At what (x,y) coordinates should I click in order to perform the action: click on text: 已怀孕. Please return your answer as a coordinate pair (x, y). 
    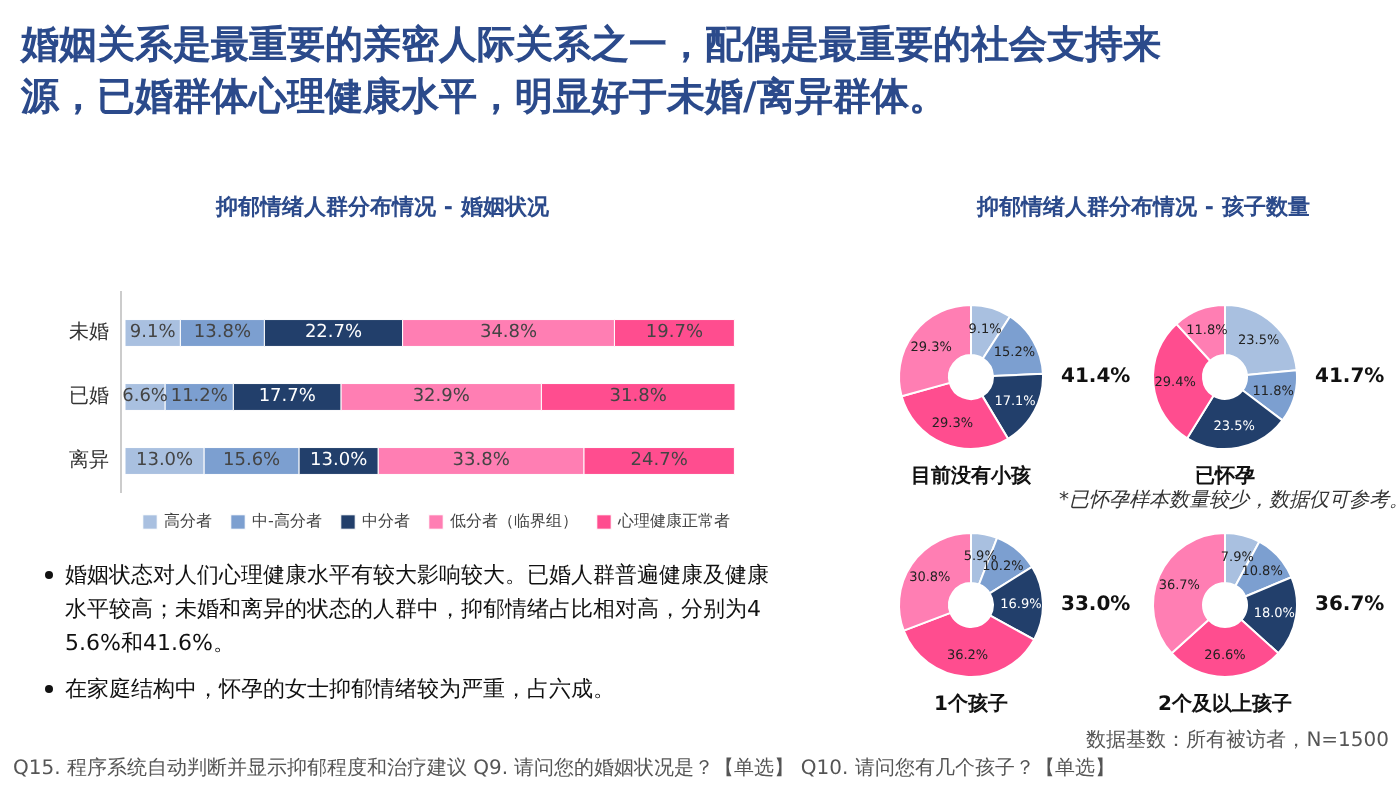
    Looking at the image, I should click on (1225, 476).